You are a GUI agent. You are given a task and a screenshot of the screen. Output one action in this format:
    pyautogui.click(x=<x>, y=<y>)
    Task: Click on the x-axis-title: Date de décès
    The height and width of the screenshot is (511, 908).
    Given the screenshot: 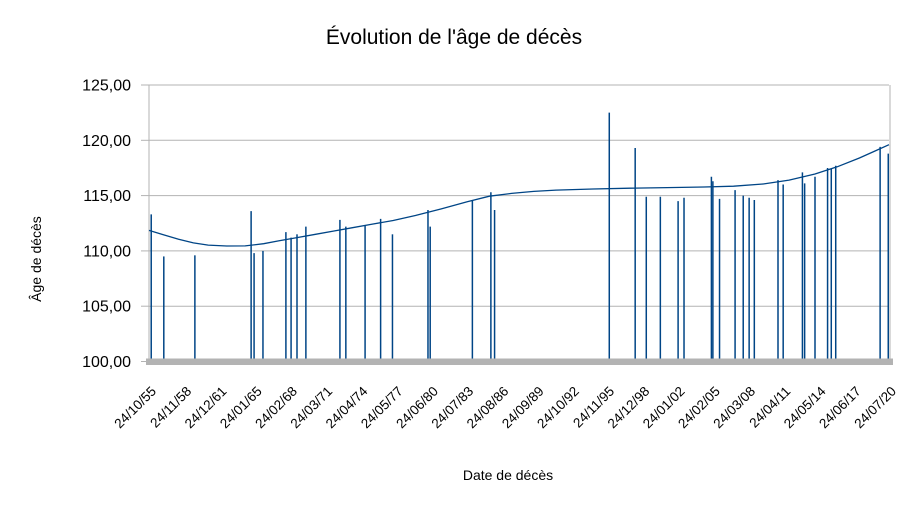 What is the action you would take?
    pyautogui.click(x=508, y=475)
    